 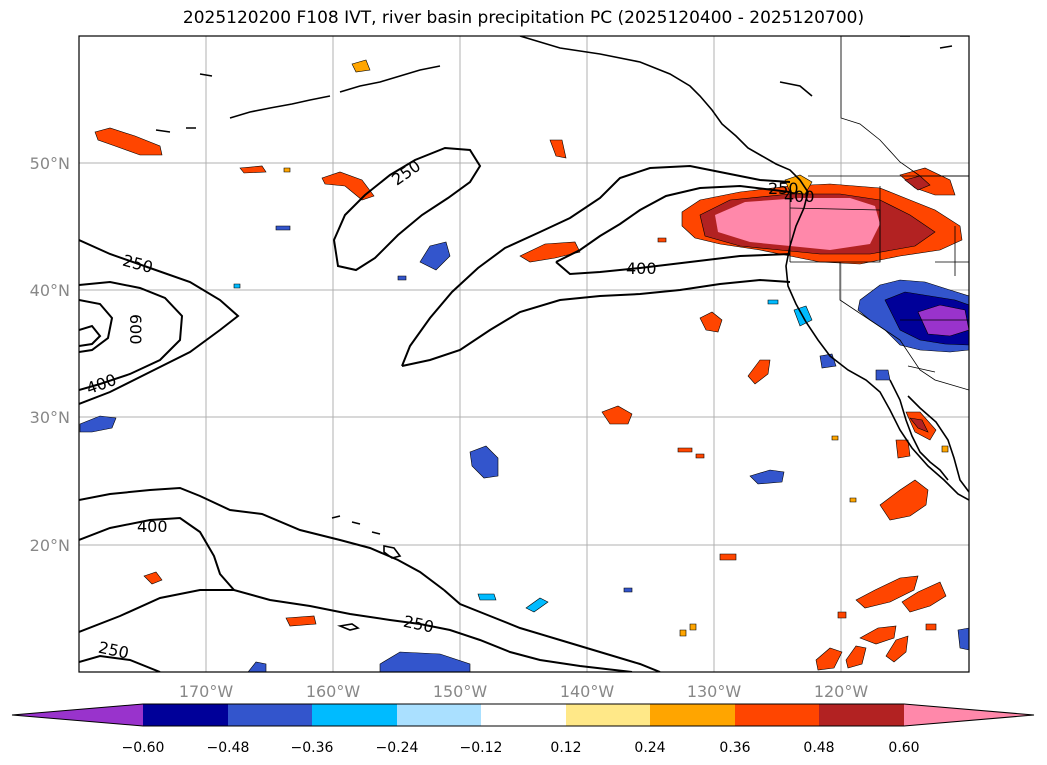 What do you see at coordinates (841, 691) in the screenshot?
I see `lon-label: 120°W` at bounding box center [841, 691].